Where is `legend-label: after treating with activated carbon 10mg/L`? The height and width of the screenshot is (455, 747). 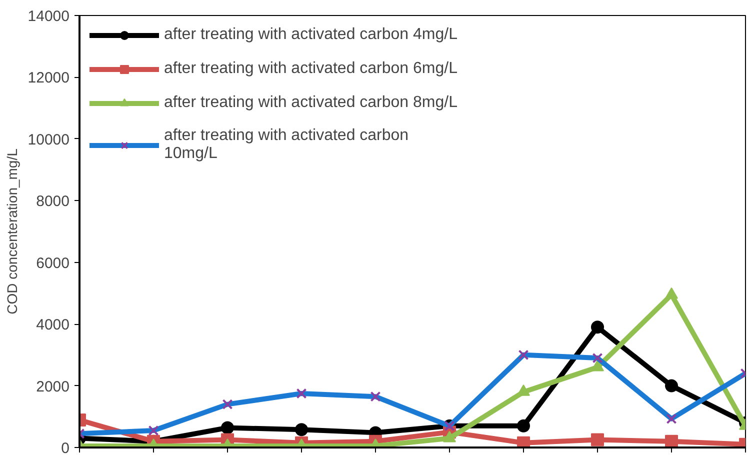 legend-label: after treating with activated carbon 10mg/L is located at coordinates (286, 145).